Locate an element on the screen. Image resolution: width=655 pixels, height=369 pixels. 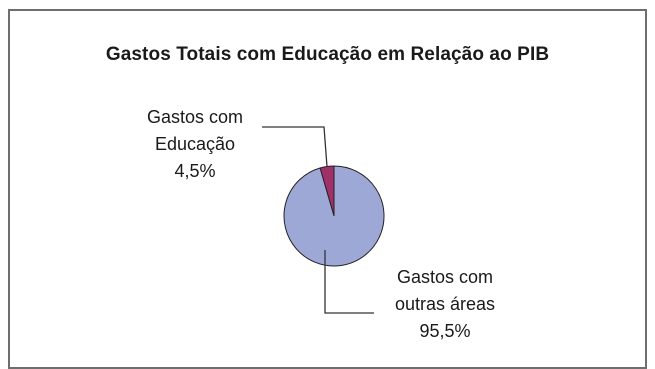
leader-line-other-areas is located at coordinates (349, 282).